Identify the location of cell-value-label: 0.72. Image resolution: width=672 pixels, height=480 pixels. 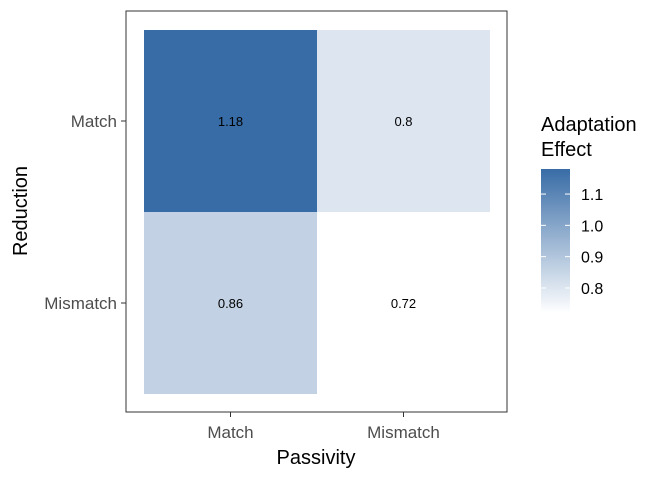
(403, 303).